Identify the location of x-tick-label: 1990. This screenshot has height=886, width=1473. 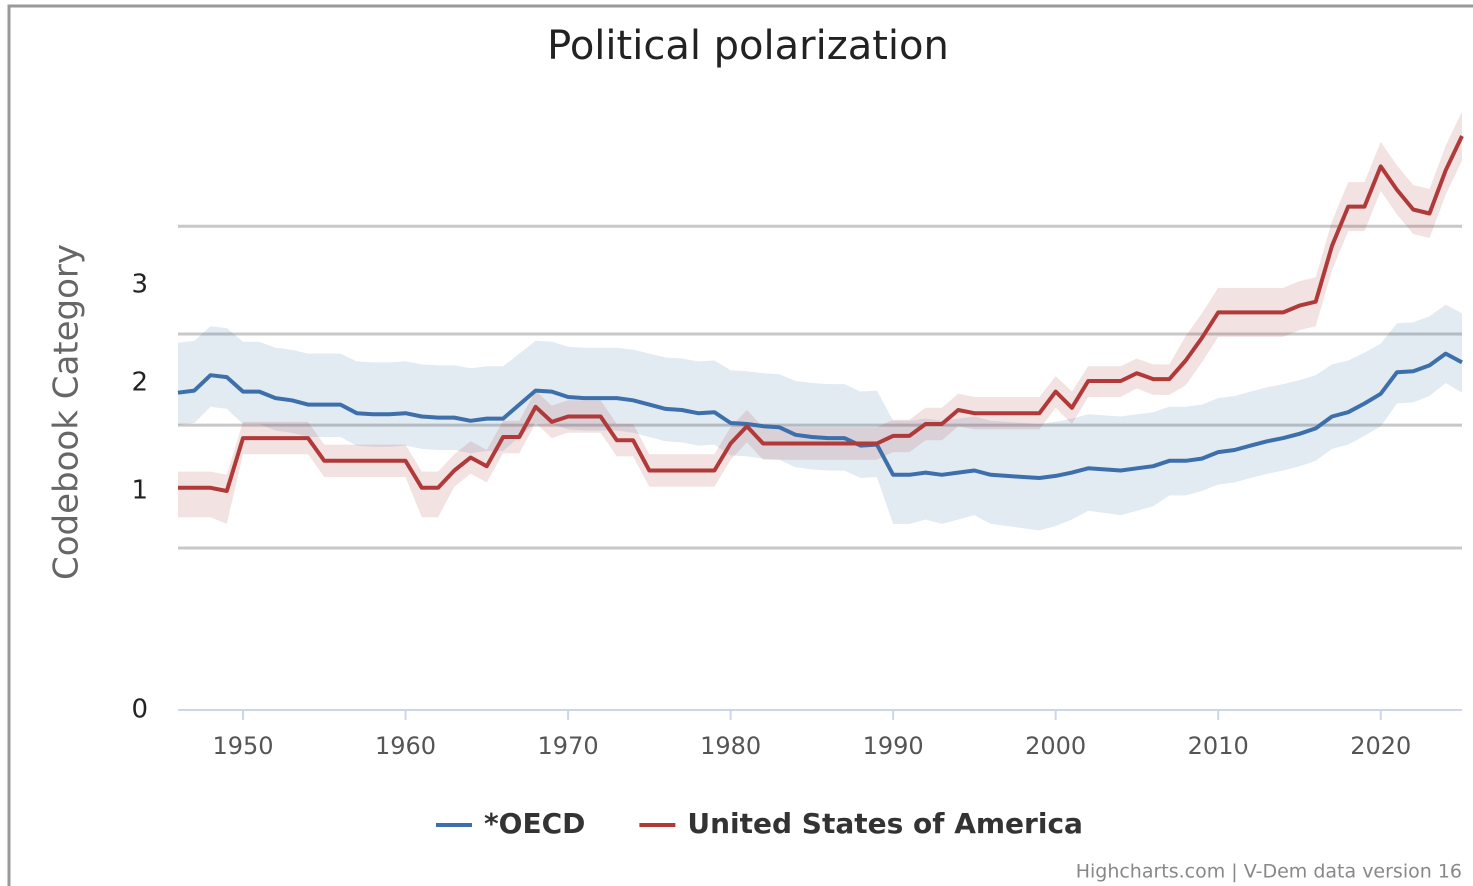
(893, 746).